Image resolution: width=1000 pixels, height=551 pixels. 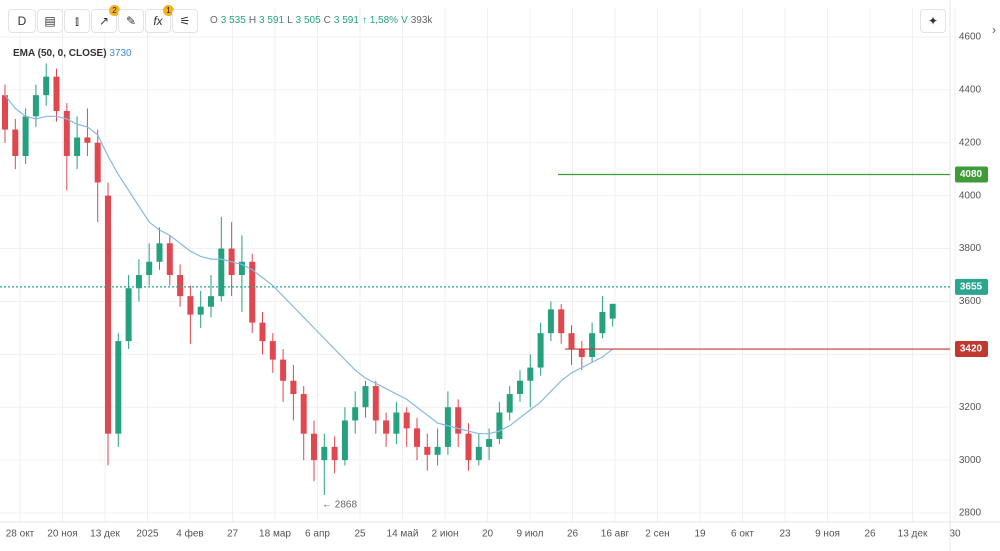 I want to click on x-tick-label: 2 сен, so click(x=657, y=534).